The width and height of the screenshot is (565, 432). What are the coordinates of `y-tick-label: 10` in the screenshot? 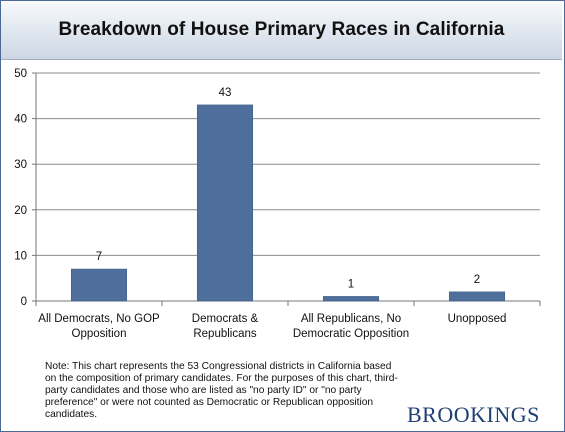 It's located at (20, 256).